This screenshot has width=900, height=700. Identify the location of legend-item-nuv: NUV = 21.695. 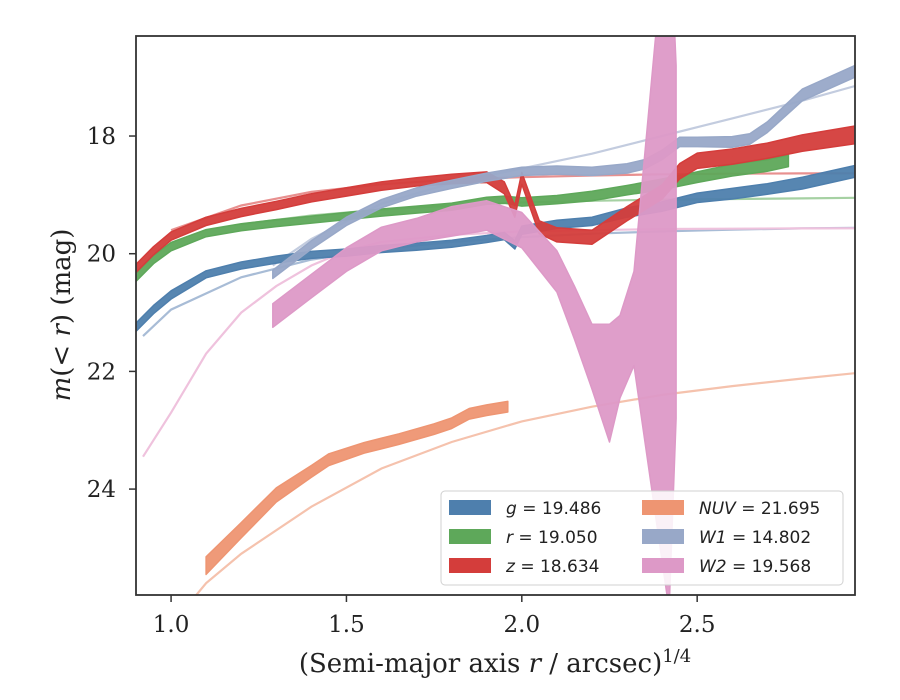
(731, 509).